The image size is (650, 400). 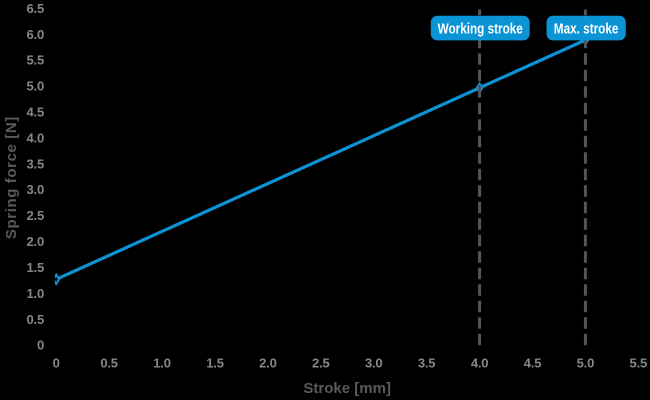 What do you see at coordinates (347, 388) in the screenshot?
I see `svg-text: Stroke [mm]` at bounding box center [347, 388].